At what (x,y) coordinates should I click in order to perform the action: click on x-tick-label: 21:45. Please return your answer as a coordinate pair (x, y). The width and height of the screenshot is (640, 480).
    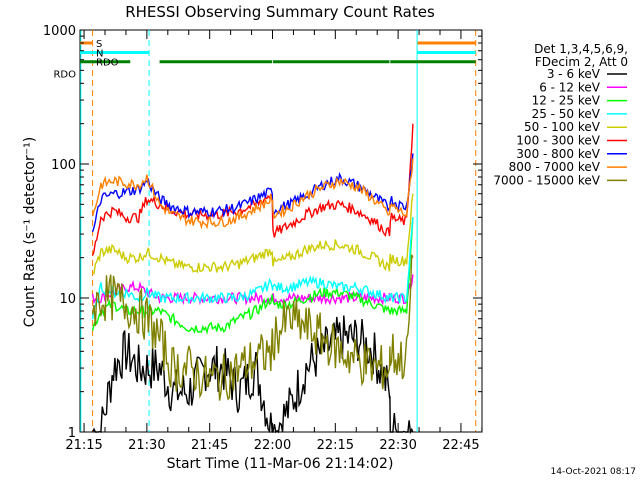
    Looking at the image, I should click on (209, 445).